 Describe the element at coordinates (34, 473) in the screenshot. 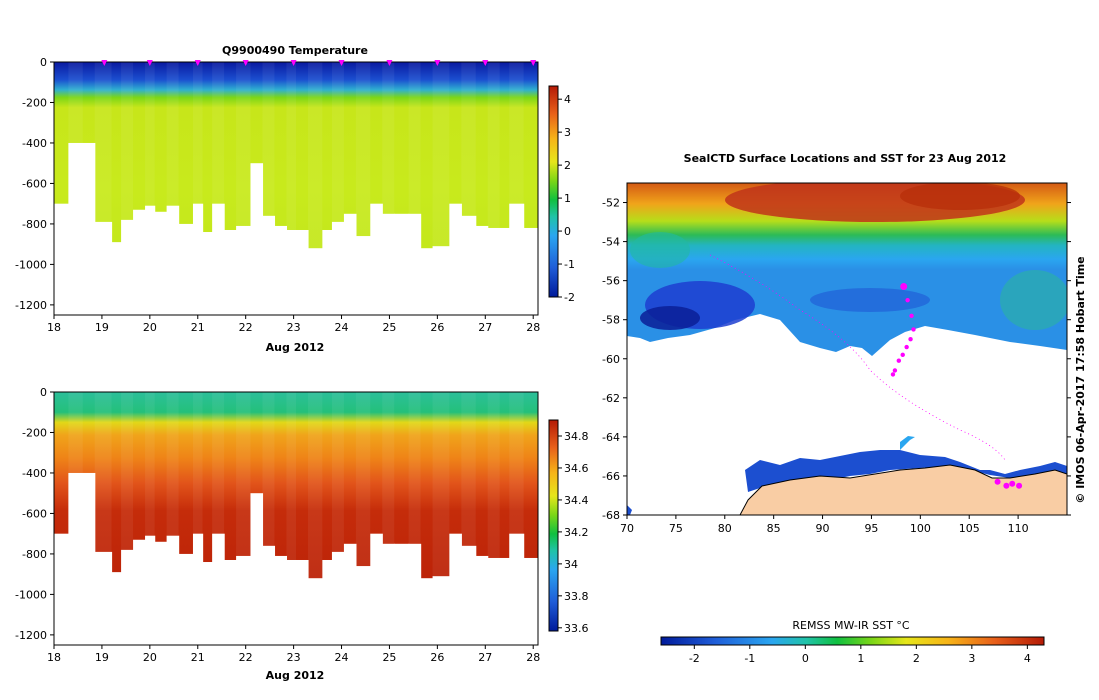

I see `y-tick-label: -400` at that location.